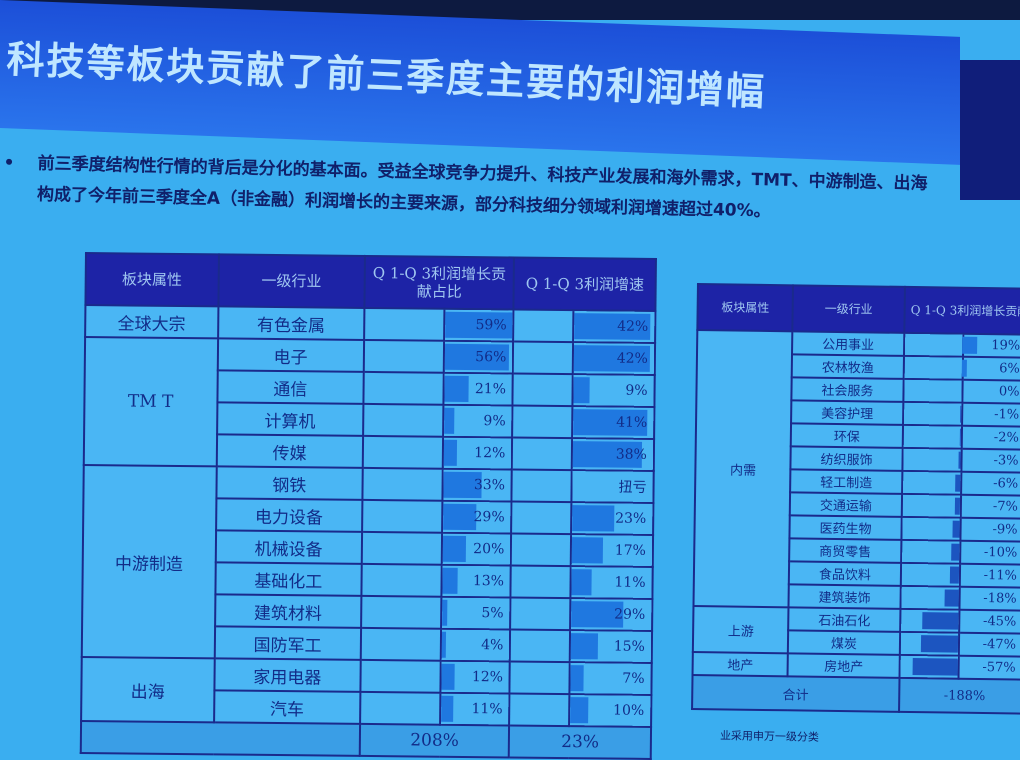 This screenshot has width=1020, height=760. Describe the element at coordinates (991, 392) in the screenshot. I see `value-cell: 0%` at that location.